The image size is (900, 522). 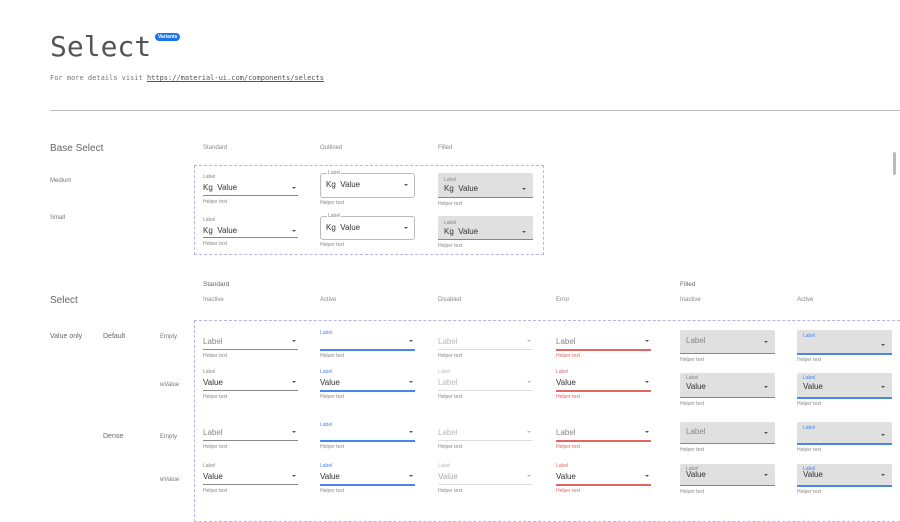 I want to click on group-standard: Standard, so click(x=216, y=284).